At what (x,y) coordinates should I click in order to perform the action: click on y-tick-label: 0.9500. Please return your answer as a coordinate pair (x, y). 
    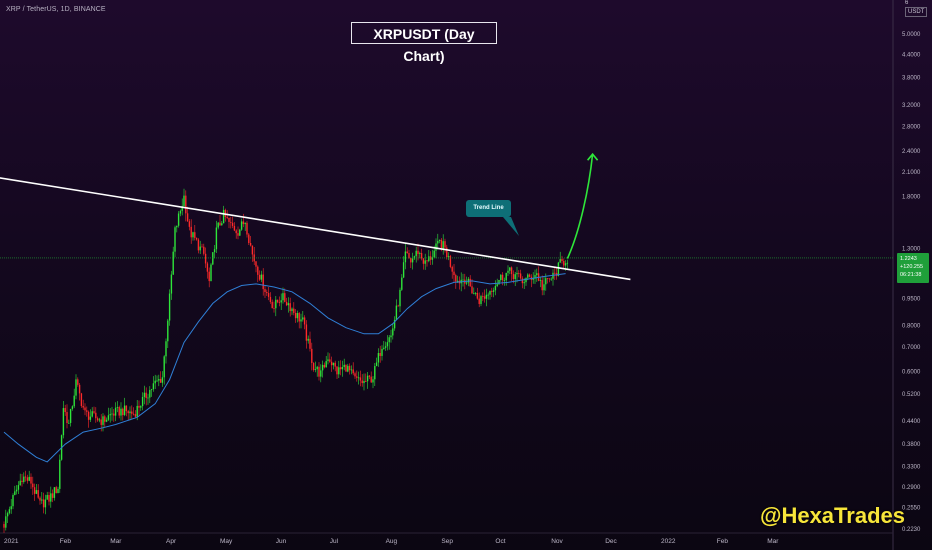
    Looking at the image, I should click on (911, 299).